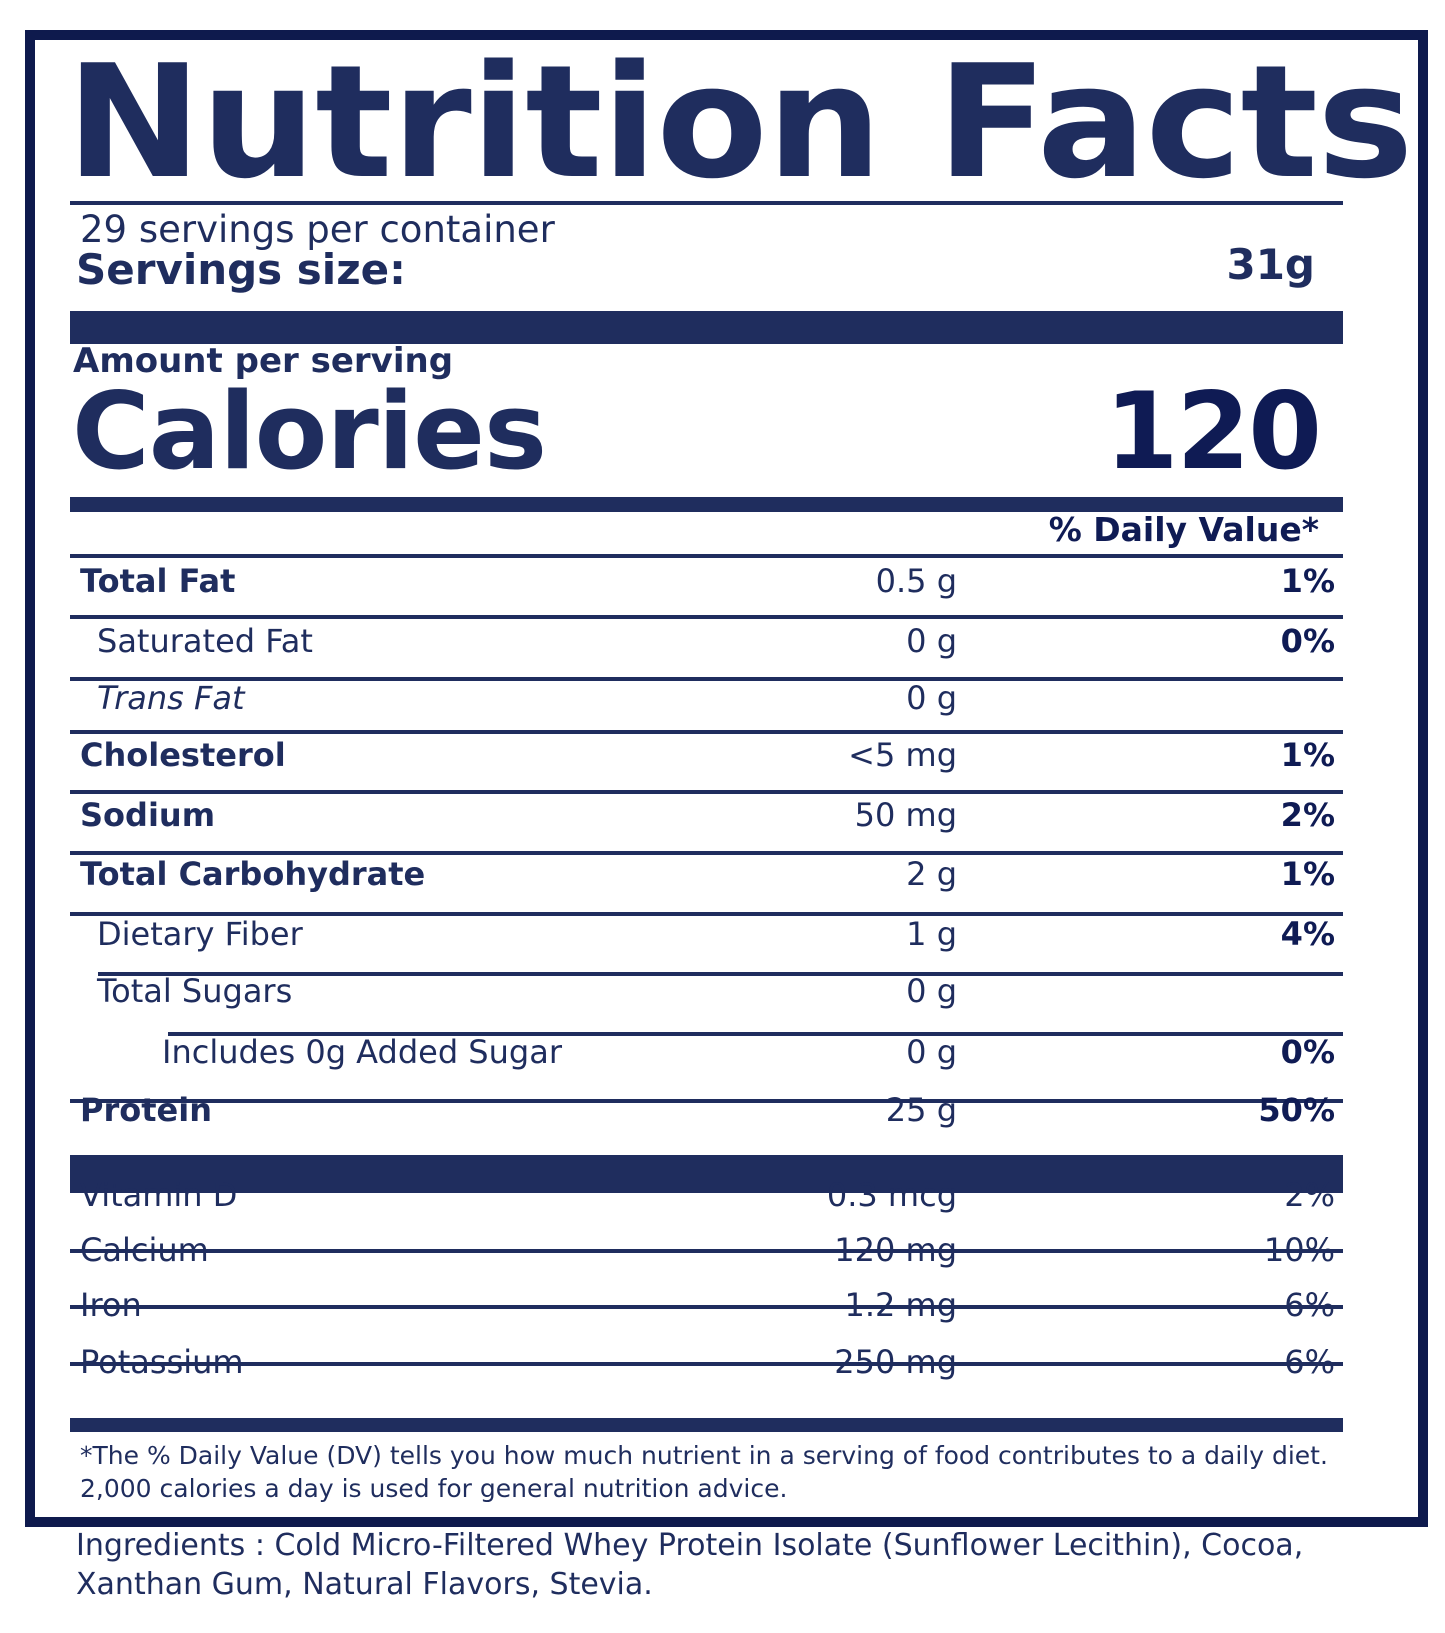 The image size is (1445, 1633). I want to click on row-divider-indented, so click(720, 974).